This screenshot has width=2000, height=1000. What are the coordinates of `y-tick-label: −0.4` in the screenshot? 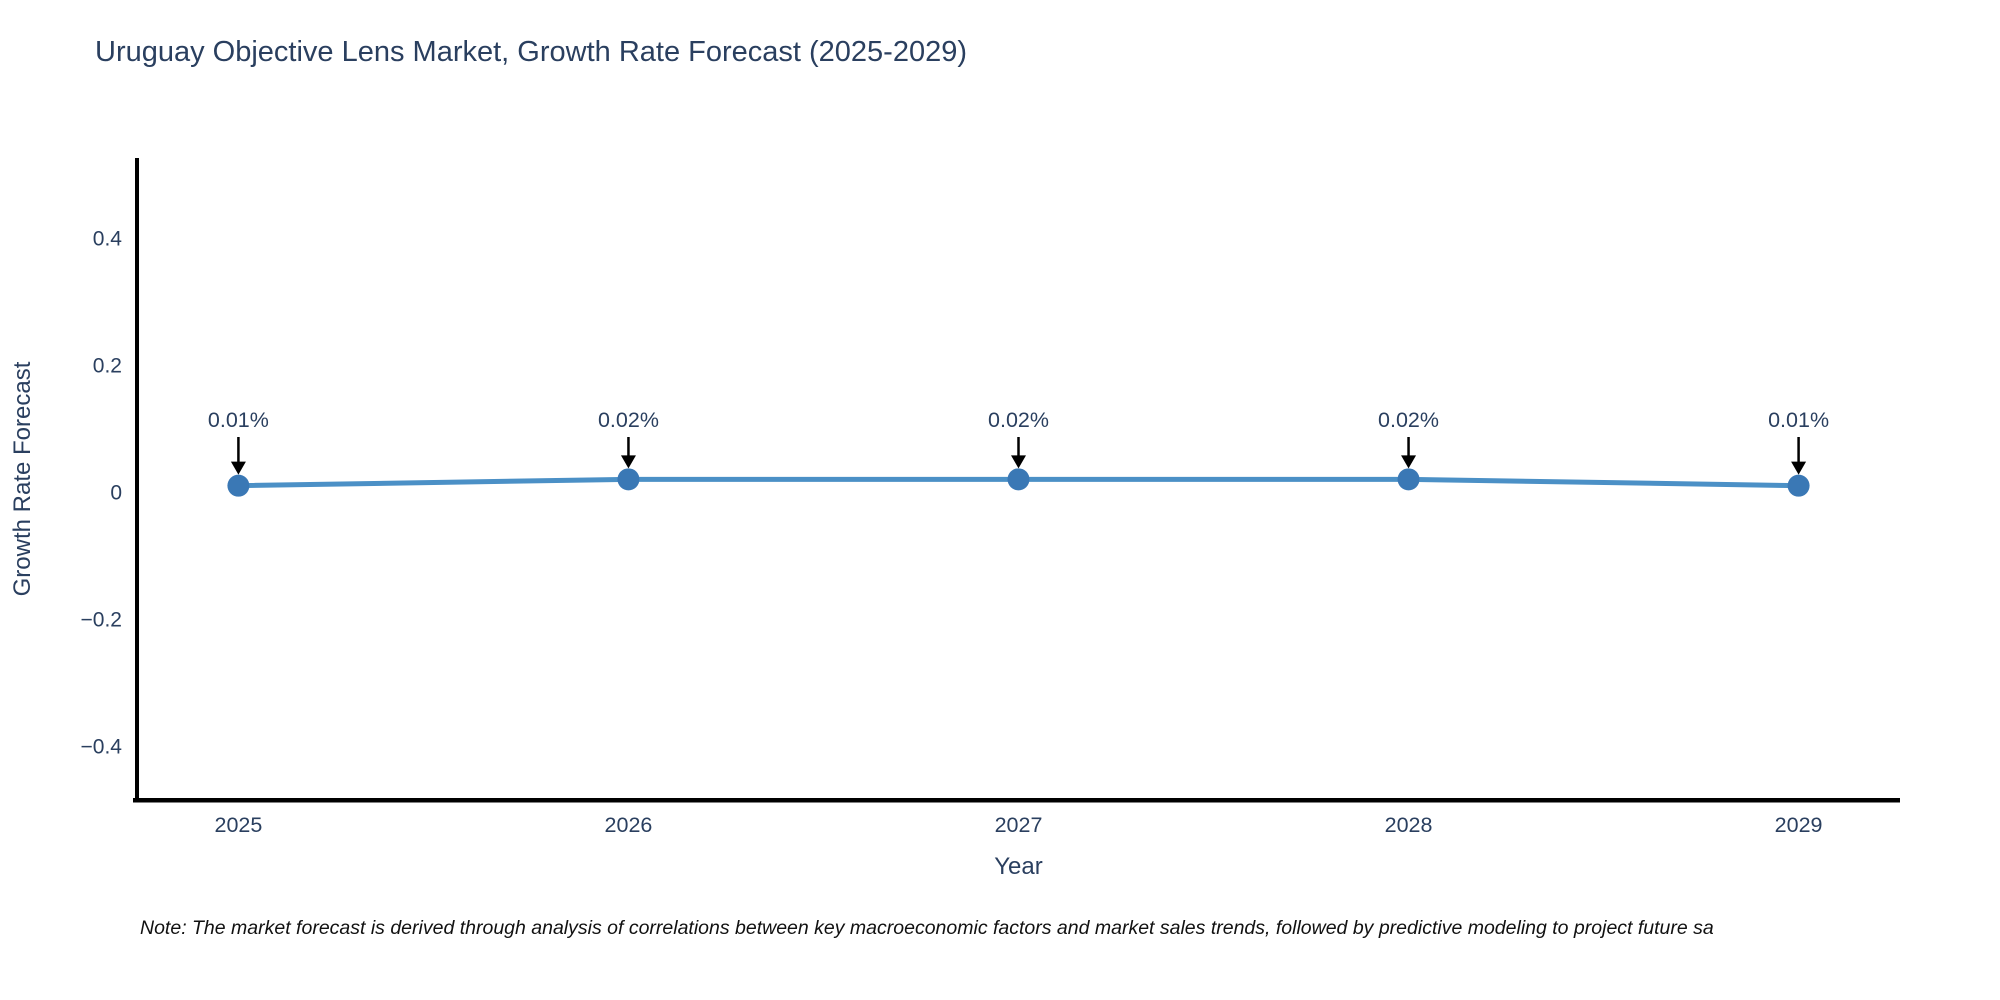 It's located at (102, 747).